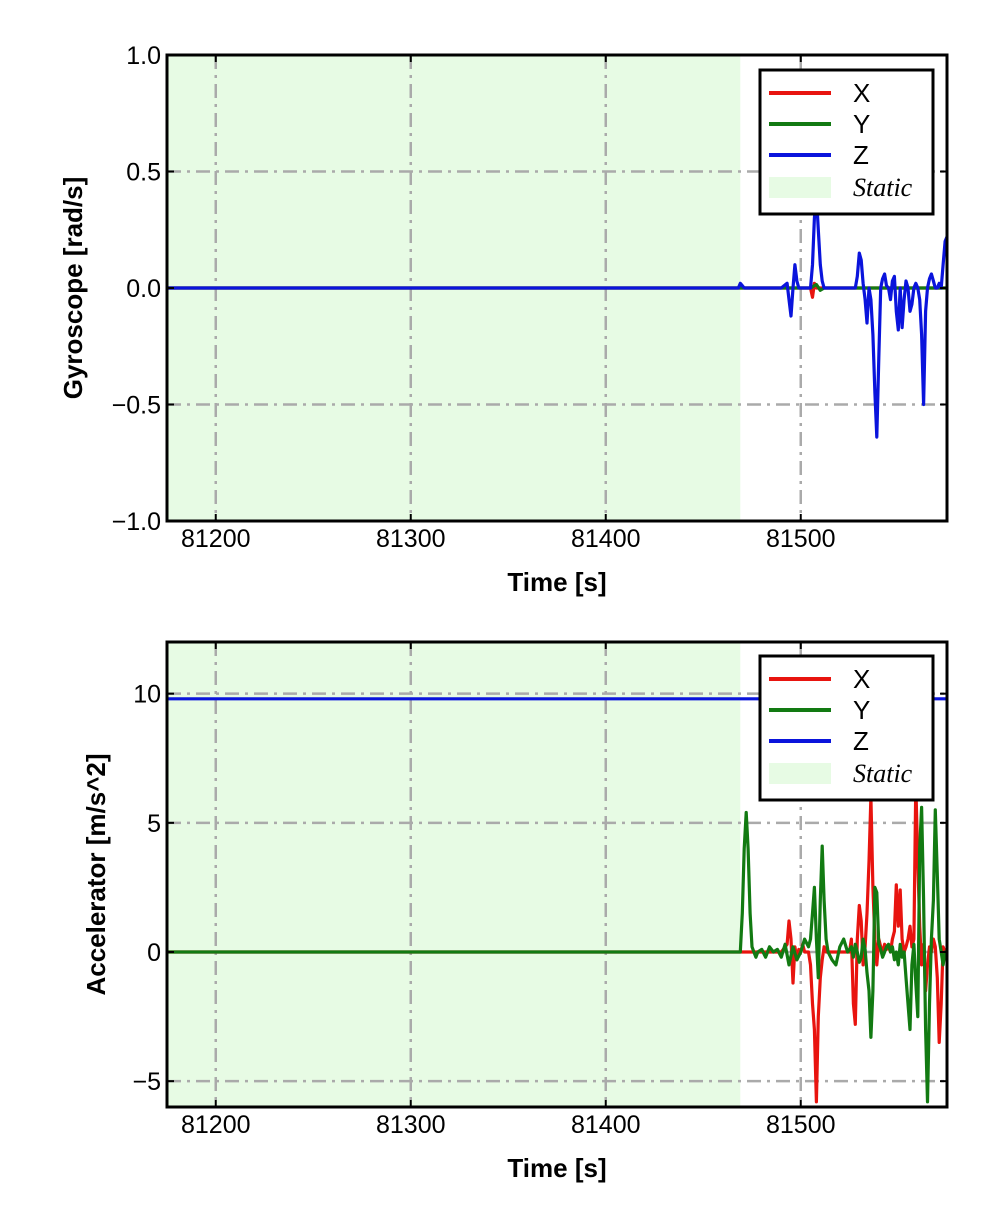 The height and width of the screenshot is (1228, 992). What do you see at coordinates (136, 406) in the screenshot?
I see `y-tick-label: −0.5` at bounding box center [136, 406].